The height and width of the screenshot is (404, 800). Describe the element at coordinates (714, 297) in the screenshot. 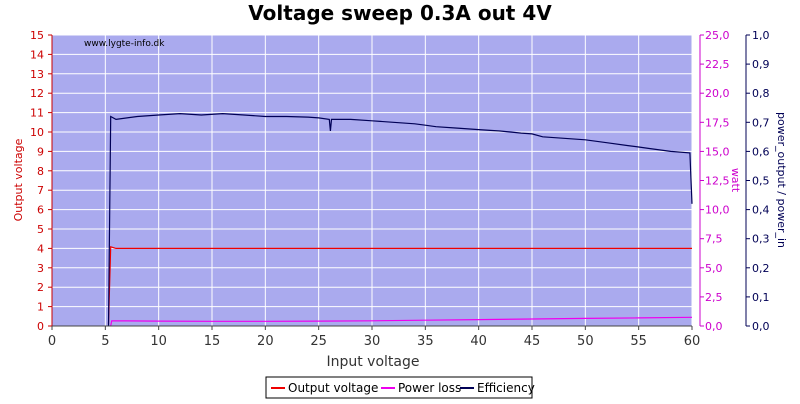

I see `y-right1-tick-label: 2,5` at that location.